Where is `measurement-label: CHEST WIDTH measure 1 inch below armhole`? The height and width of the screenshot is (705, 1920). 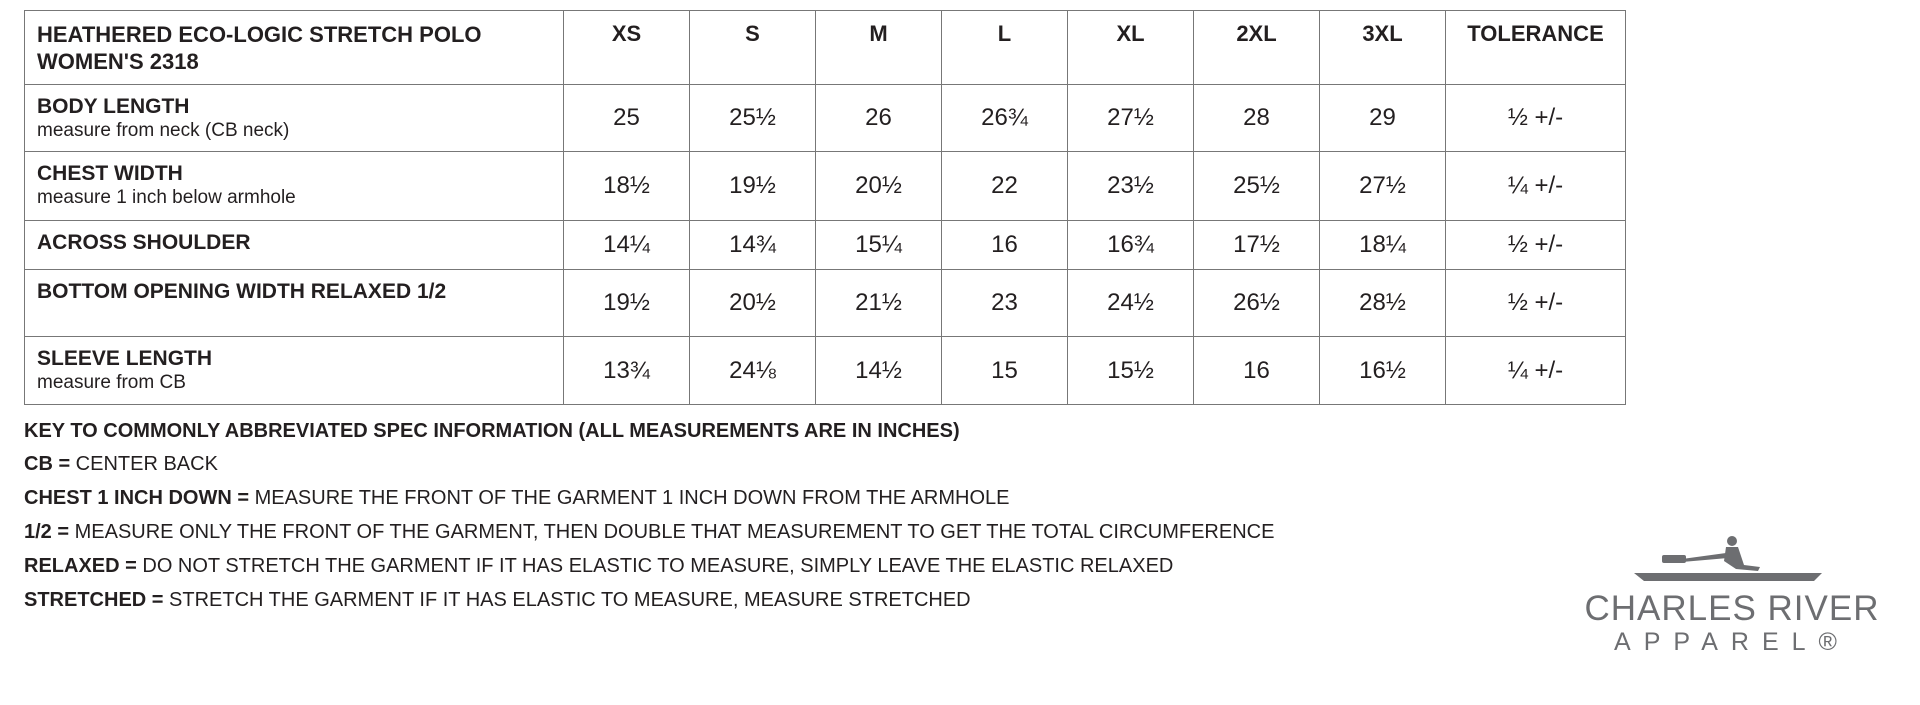 measurement-label: CHEST WIDTH measure 1 inch below armhole is located at coordinates (294, 186).